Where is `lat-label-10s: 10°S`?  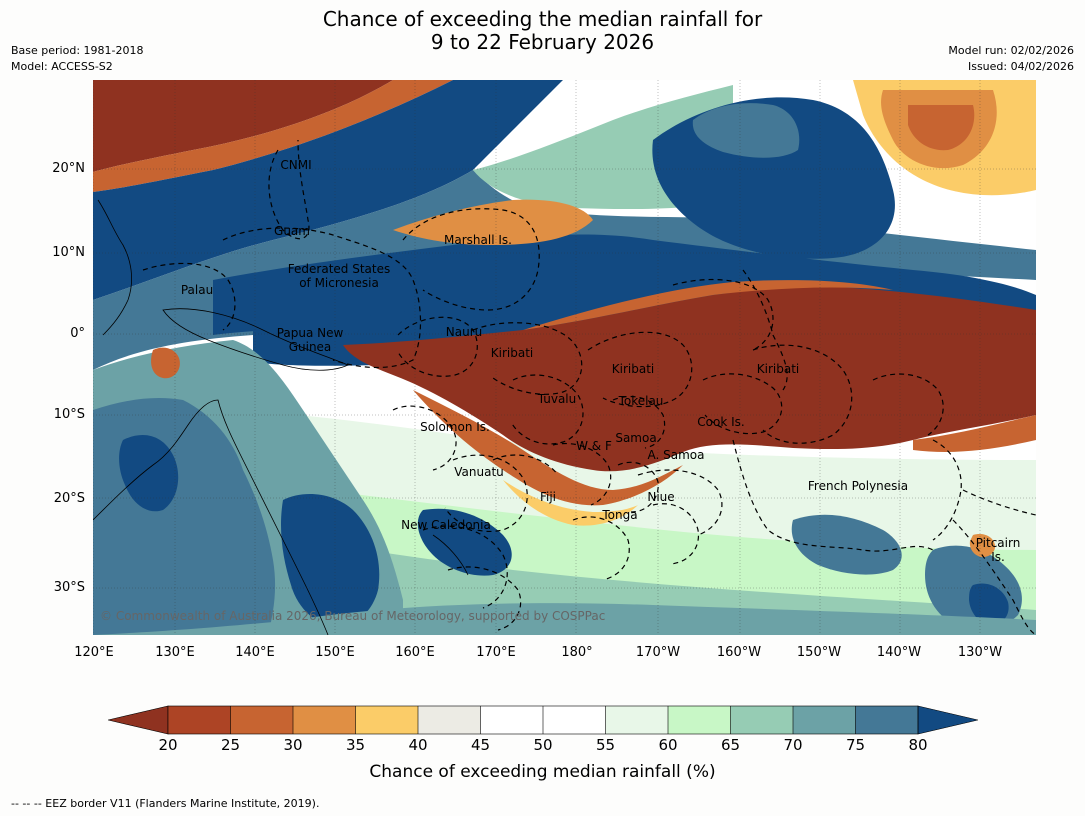 lat-label-10s: 10°S is located at coordinates (69, 414).